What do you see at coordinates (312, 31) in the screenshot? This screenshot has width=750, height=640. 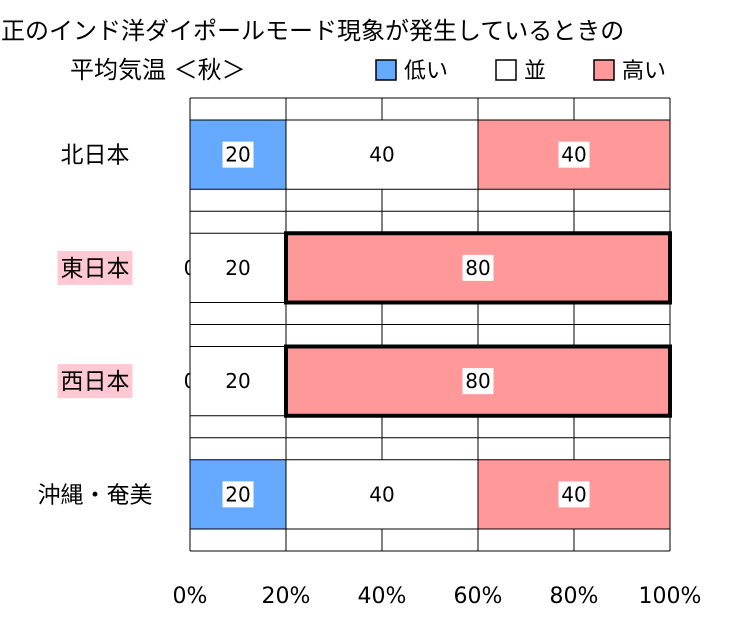 I see `chart-title-line1: 正のインド洋ダイポールモード現象が発生しているときの` at bounding box center [312, 31].